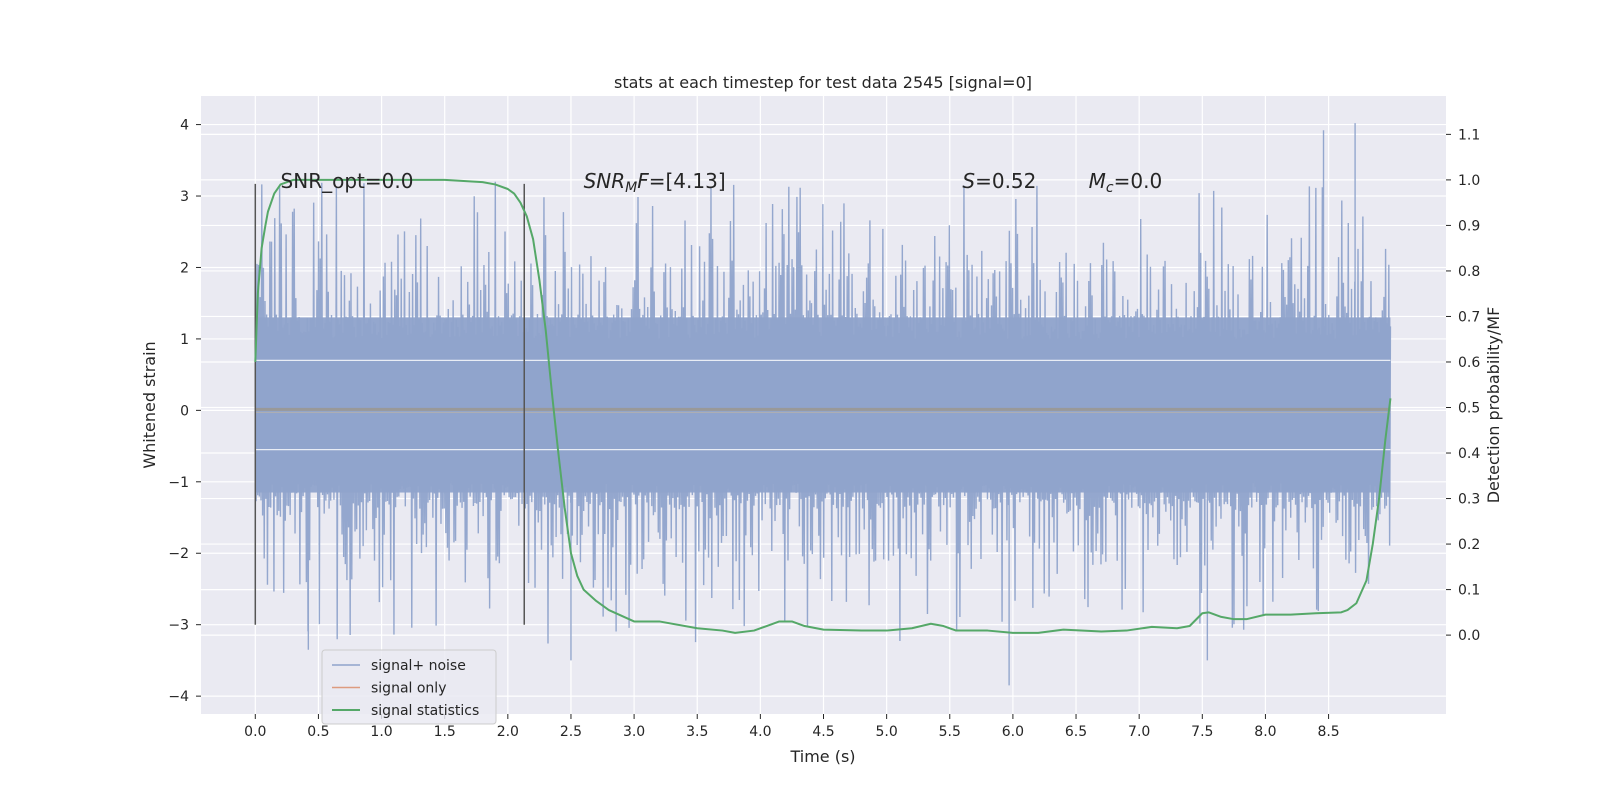 The image size is (1600, 800). I want to click on y-tick-label: 0, so click(184, 411).